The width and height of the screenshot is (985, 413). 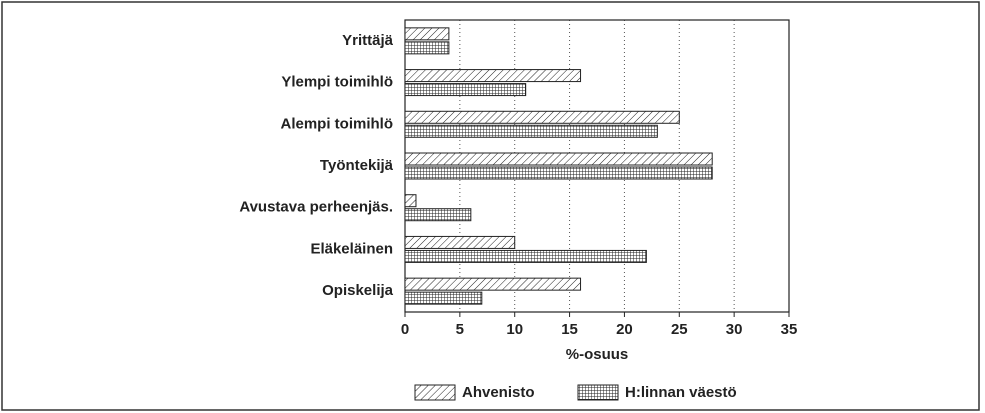 What do you see at coordinates (368, 40) in the screenshot?
I see `y-tick-label: Yrittäjä` at bounding box center [368, 40].